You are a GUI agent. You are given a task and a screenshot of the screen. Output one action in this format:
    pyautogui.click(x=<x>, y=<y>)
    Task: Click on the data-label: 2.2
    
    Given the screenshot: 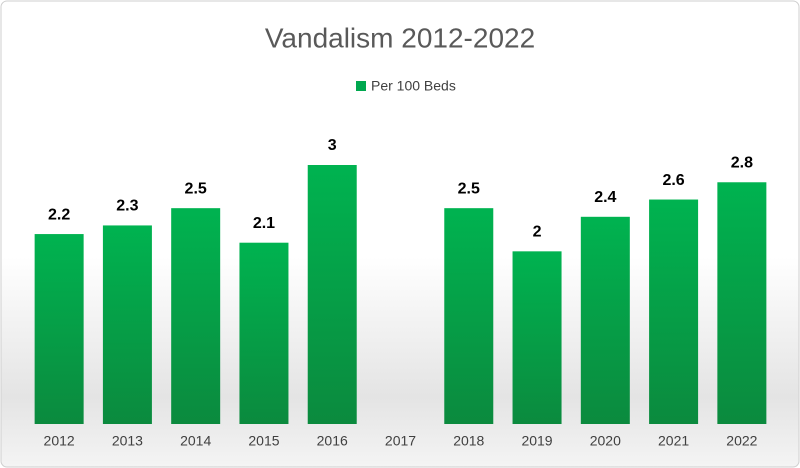 What is the action you would take?
    pyautogui.click(x=59, y=214)
    